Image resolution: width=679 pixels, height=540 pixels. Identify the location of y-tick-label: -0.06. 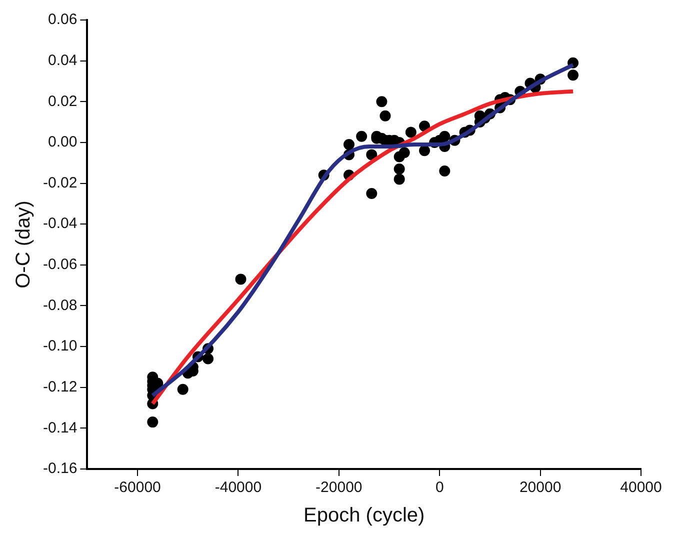
(60, 265).